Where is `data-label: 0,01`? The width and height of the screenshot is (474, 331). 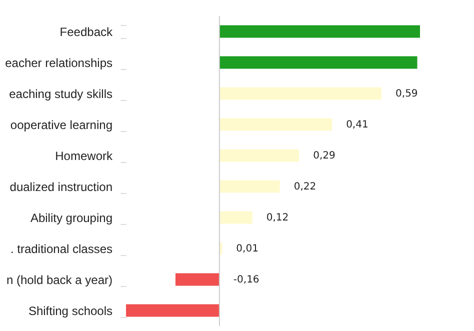
data-label: 0,01 is located at coordinates (247, 249).